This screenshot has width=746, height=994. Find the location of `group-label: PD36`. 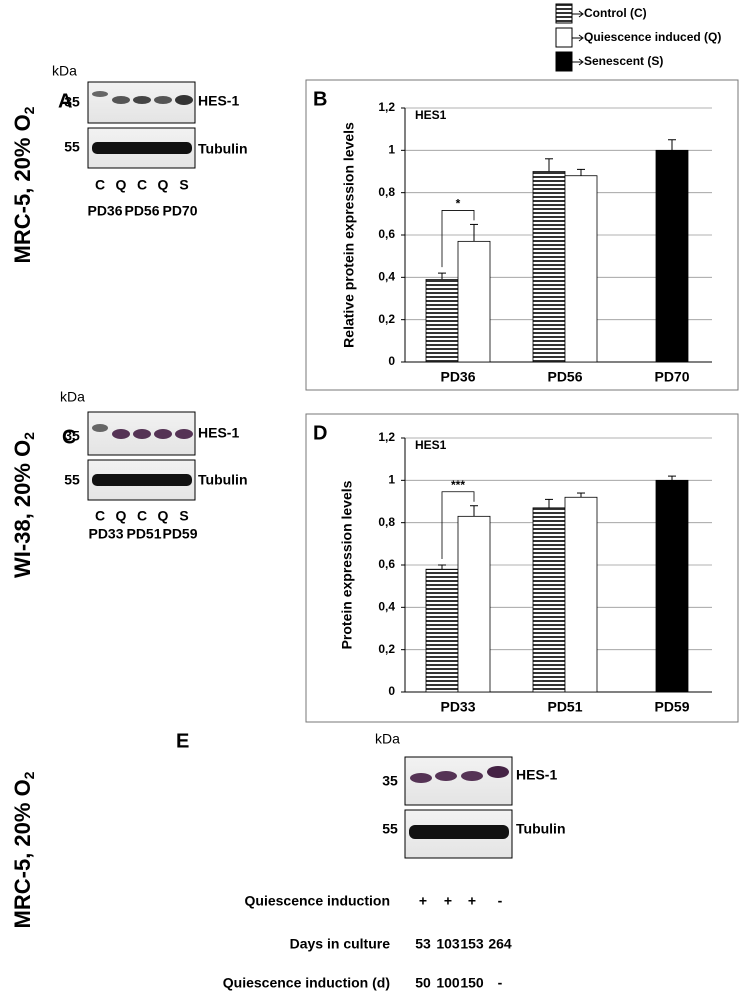

group-label: PD36 is located at coordinates (104, 211).